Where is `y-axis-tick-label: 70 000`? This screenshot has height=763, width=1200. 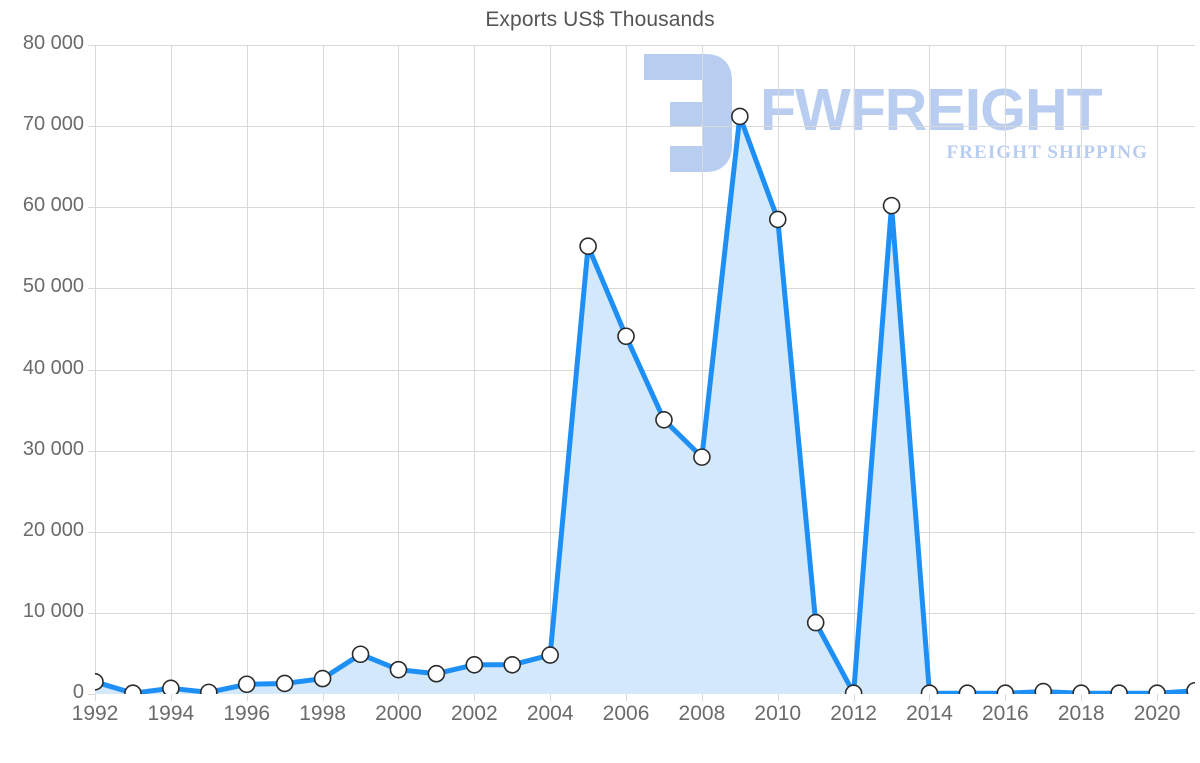
y-axis-tick-label: 70 000 is located at coordinates (53, 124).